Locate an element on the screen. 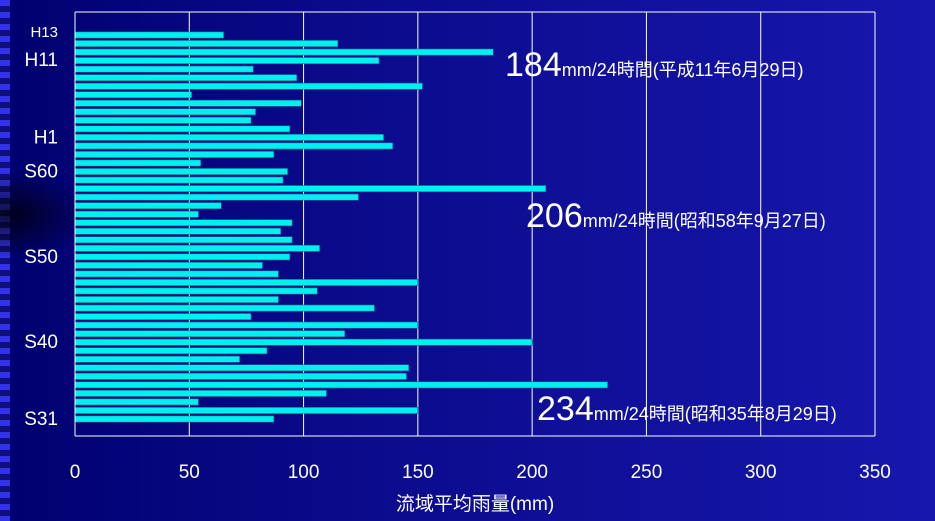 The height and width of the screenshot is (521, 935). bar-S34 is located at coordinates (200, 393).